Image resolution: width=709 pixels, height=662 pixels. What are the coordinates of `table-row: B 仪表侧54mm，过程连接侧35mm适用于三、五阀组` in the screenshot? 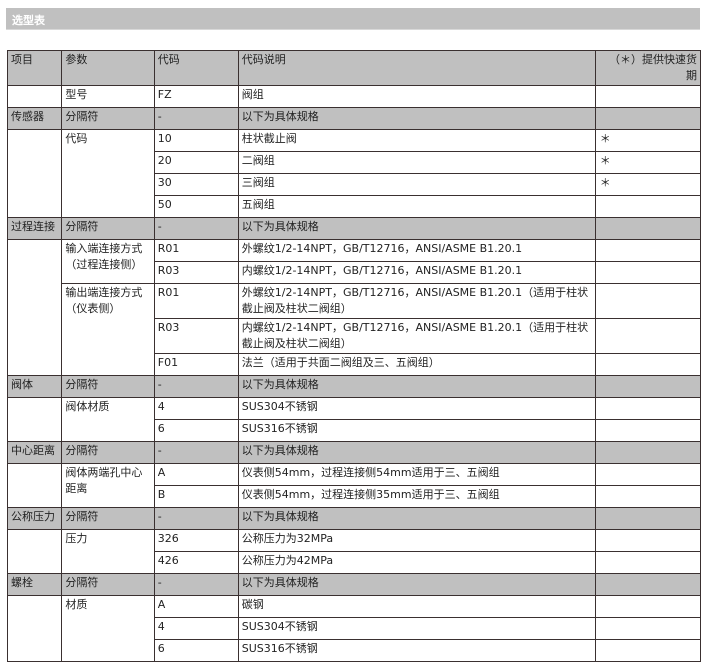 It's located at (355, 496).